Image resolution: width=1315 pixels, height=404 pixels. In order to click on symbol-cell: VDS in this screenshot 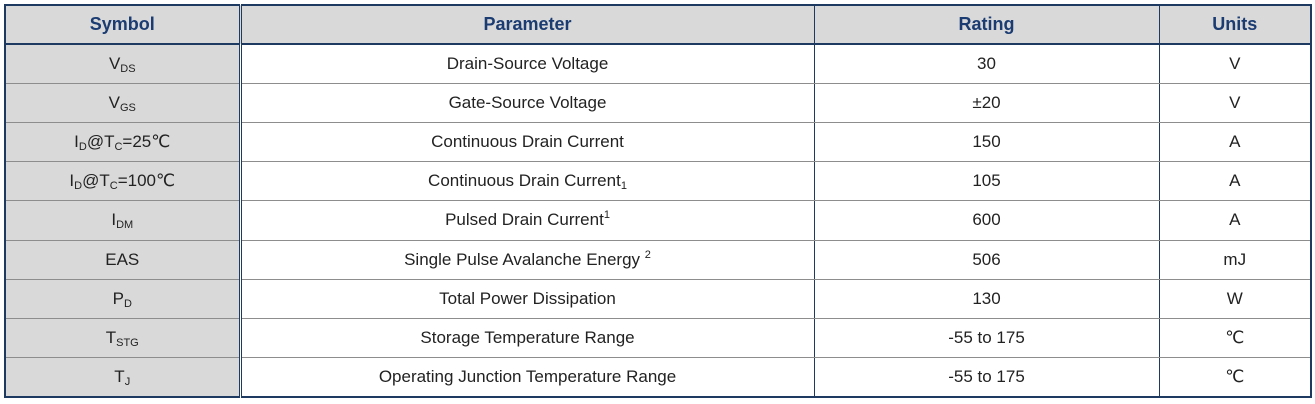, I will do `click(123, 64)`.